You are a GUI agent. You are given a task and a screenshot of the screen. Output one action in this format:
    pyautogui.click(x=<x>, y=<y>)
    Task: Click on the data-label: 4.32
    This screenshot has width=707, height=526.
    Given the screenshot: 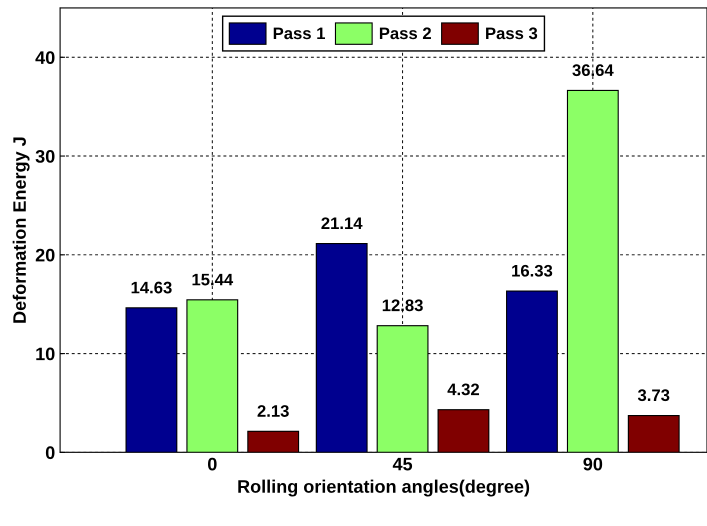 What is the action you would take?
    pyautogui.click(x=463, y=389)
    